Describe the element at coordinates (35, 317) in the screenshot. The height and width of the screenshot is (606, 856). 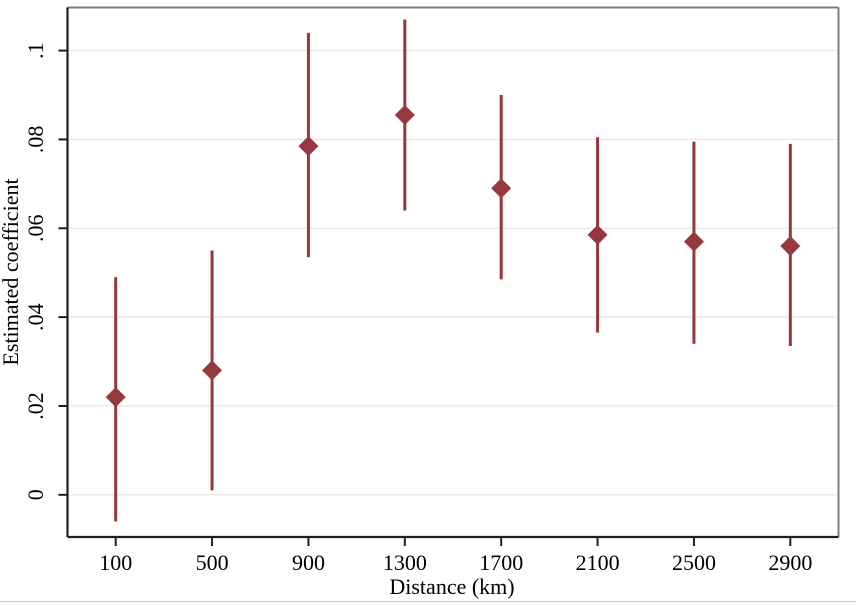
I see `y-tick-label: .04` at that location.